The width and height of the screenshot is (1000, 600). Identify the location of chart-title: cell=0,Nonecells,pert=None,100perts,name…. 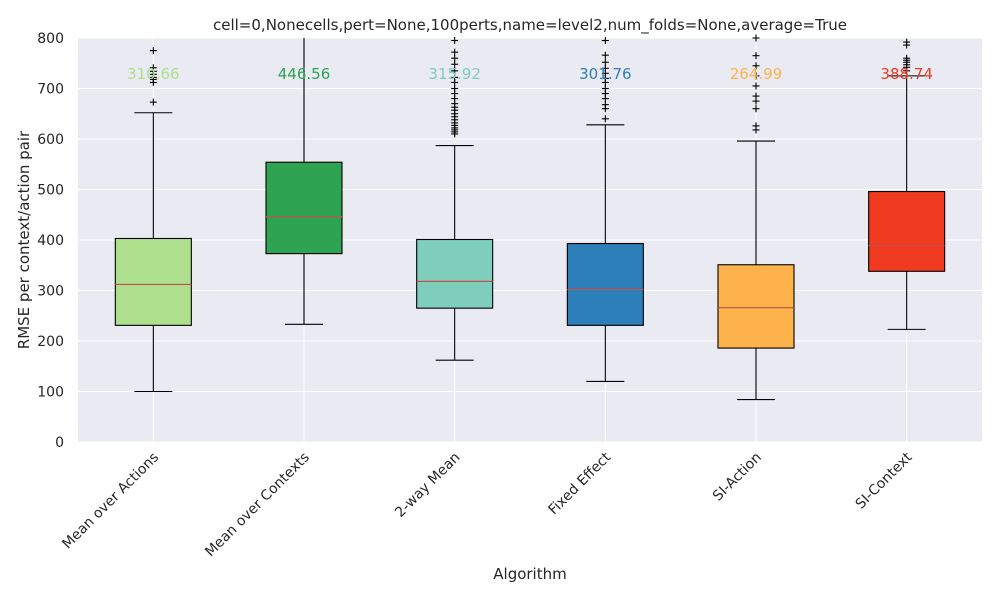
(530, 25).